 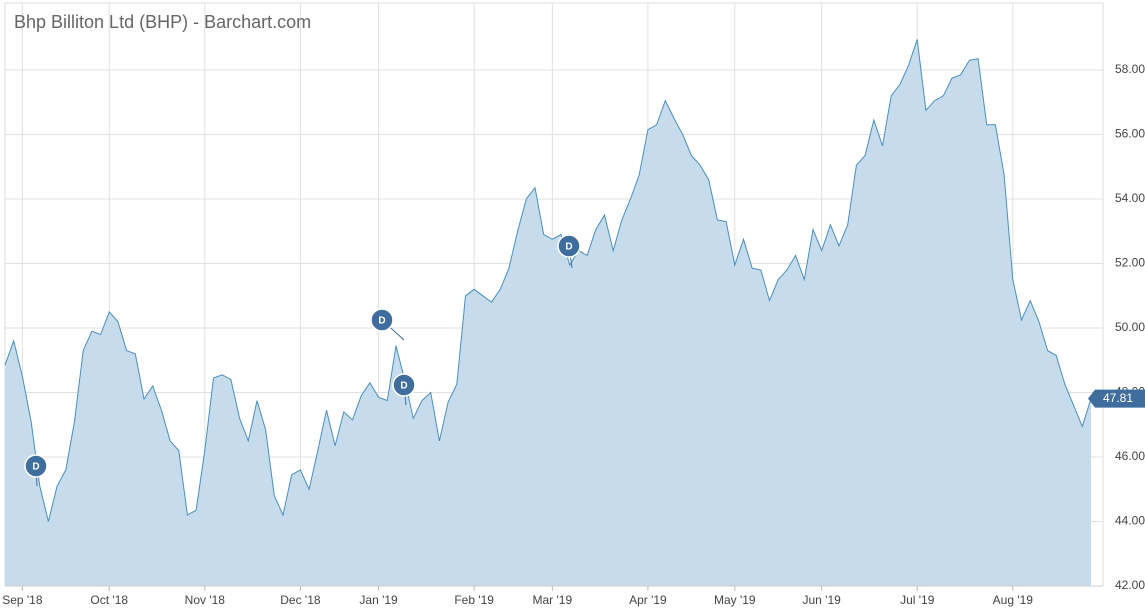 What do you see at coordinates (735, 600) in the screenshot?
I see `x-tick-label: May '19` at bounding box center [735, 600].